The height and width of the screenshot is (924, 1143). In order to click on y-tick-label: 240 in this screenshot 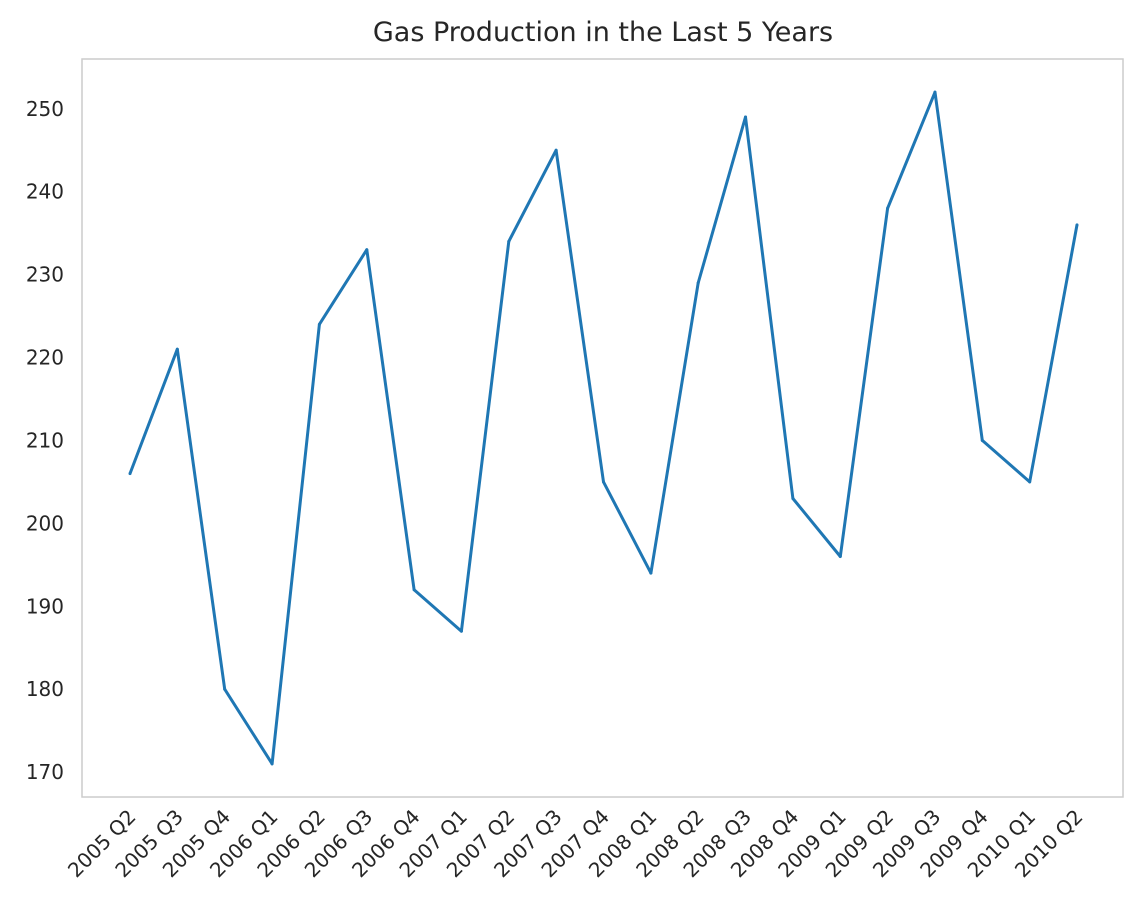, I will do `click(45, 192)`.